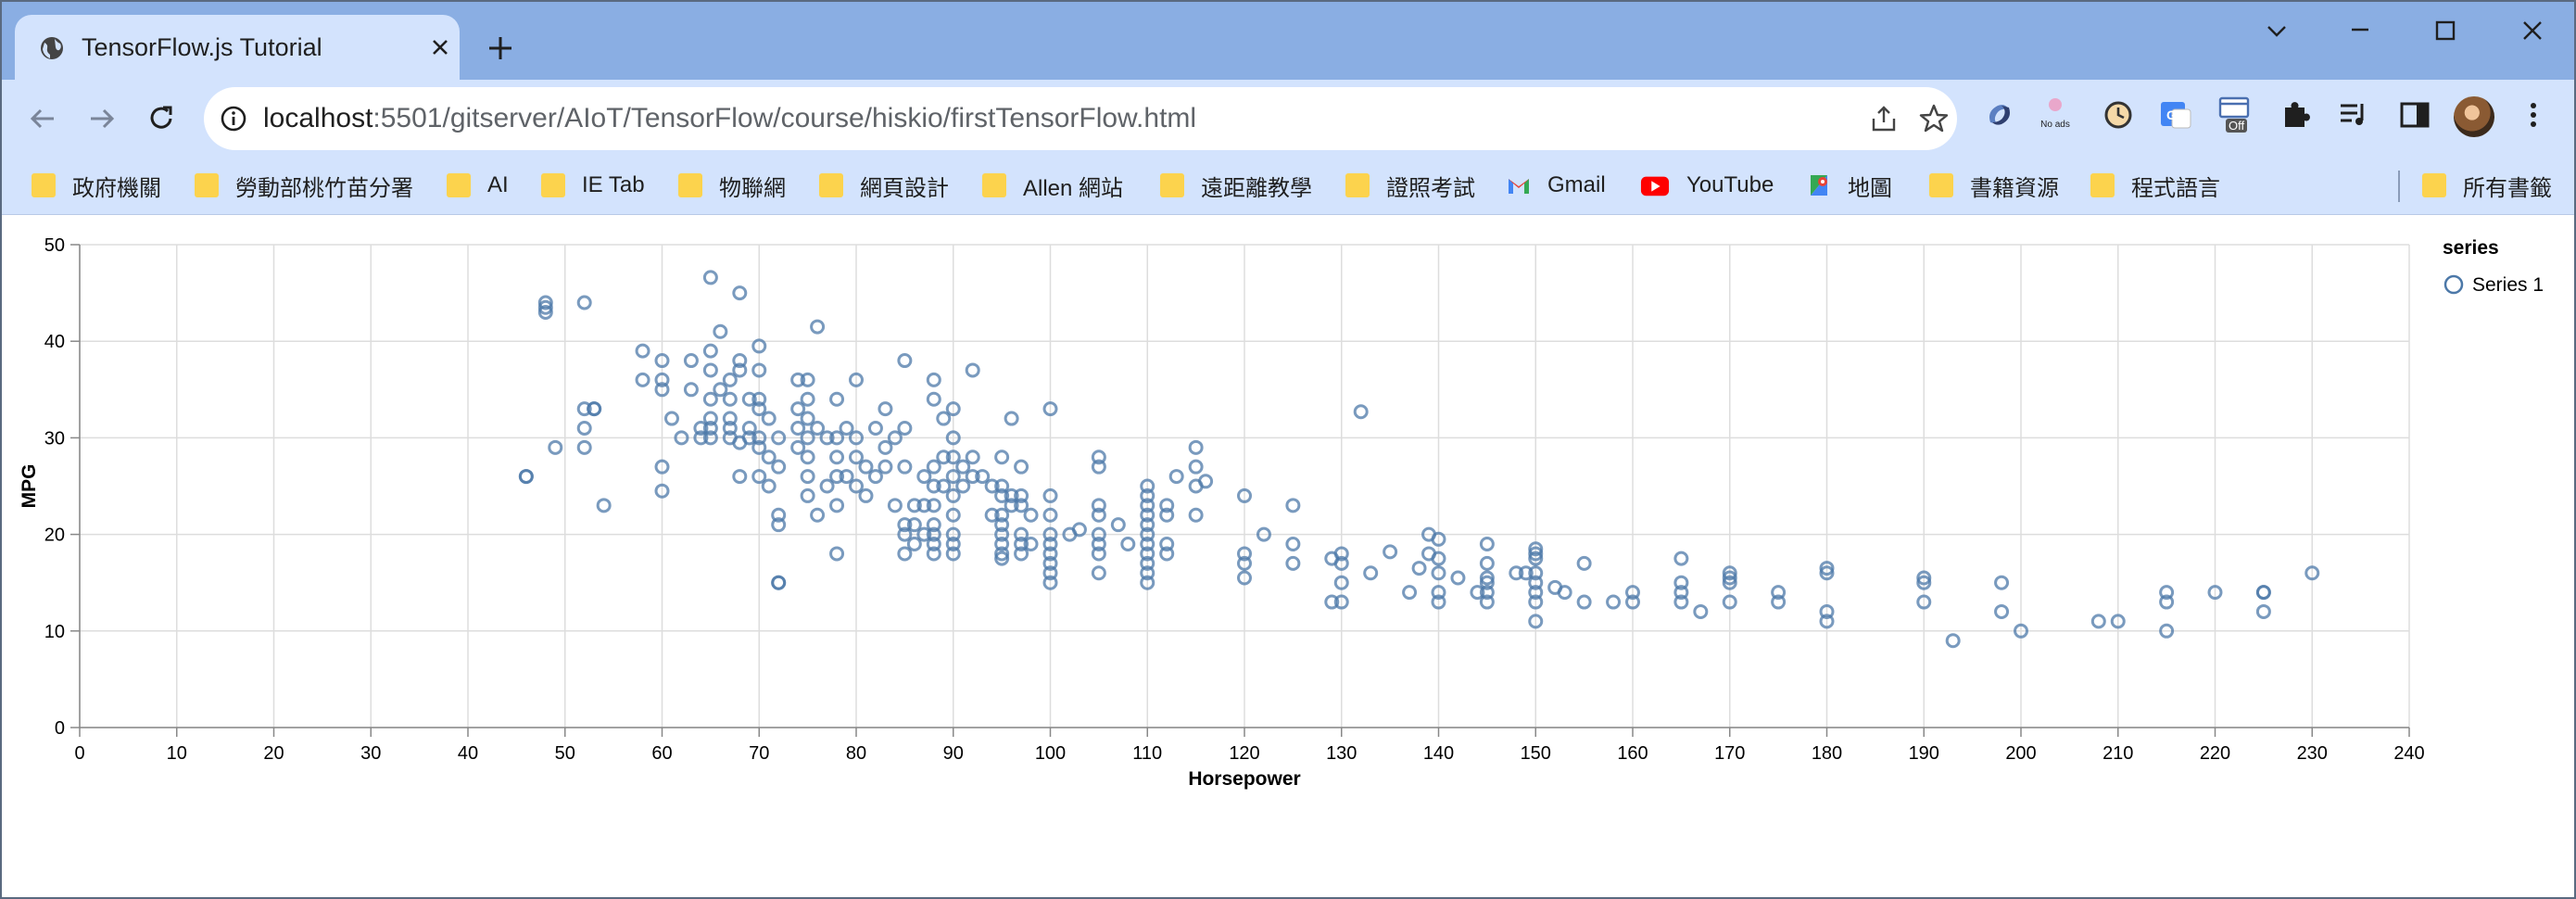 The height and width of the screenshot is (899, 2576). Describe the element at coordinates (2445, 32) in the screenshot. I see `maximize-icon` at that location.